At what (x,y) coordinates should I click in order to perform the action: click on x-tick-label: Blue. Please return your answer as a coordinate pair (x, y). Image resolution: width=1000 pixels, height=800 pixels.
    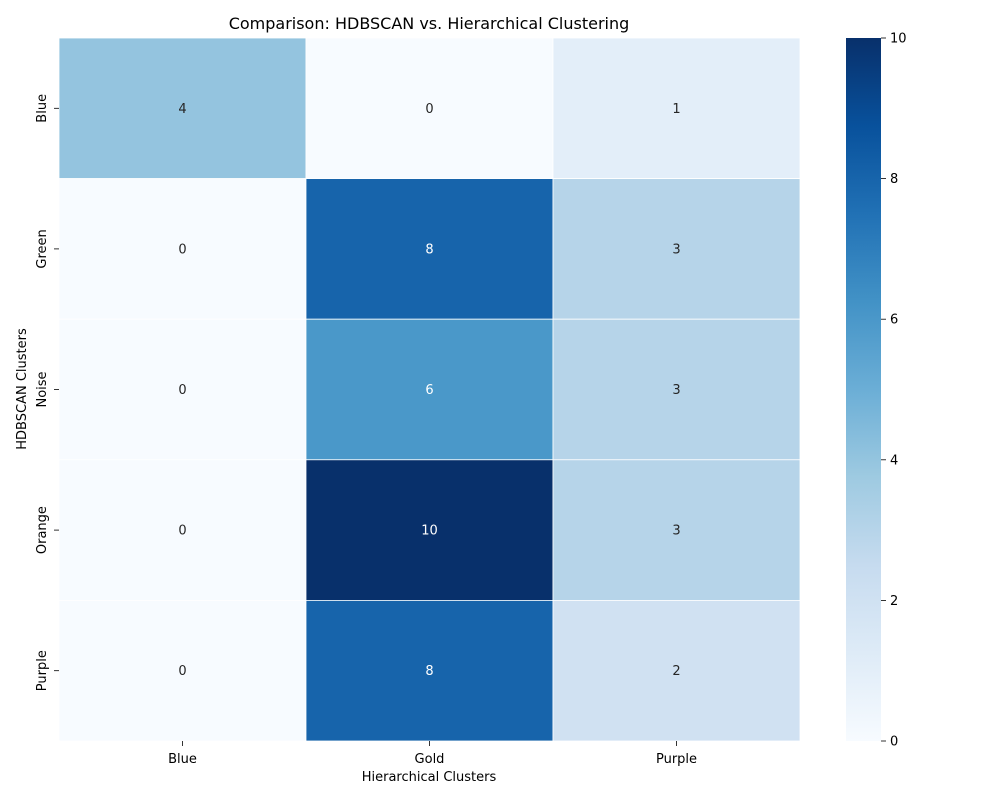
    Looking at the image, I should click on (182, 759).